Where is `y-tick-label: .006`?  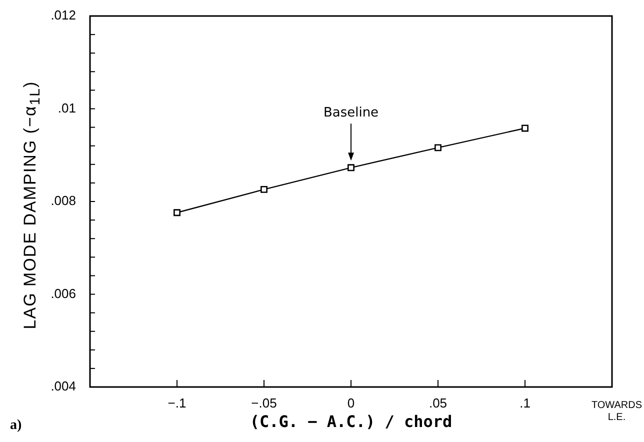 y-tick-label: .006 is located at coordinates (63, 293).